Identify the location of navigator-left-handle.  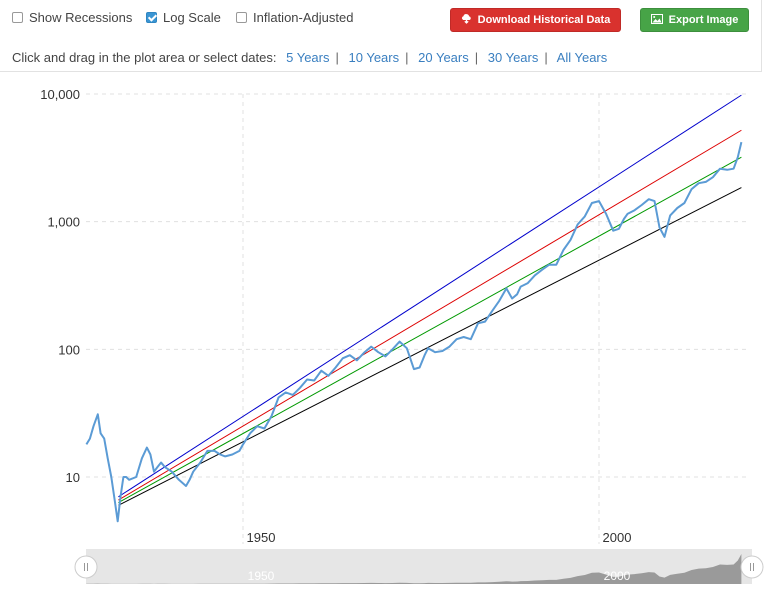
(86, 567).